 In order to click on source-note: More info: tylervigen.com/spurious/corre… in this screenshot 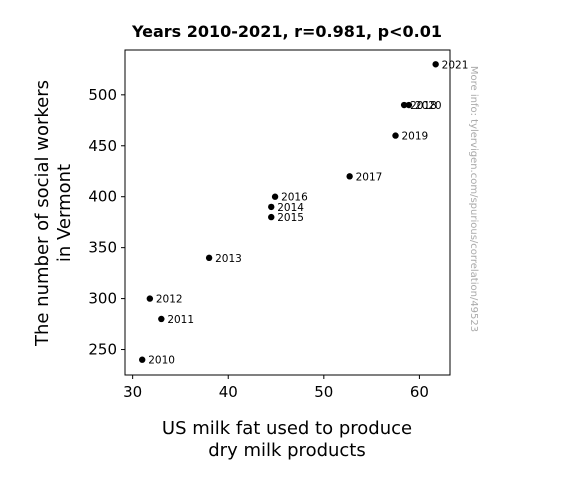, I will do `click(473, 199)`.